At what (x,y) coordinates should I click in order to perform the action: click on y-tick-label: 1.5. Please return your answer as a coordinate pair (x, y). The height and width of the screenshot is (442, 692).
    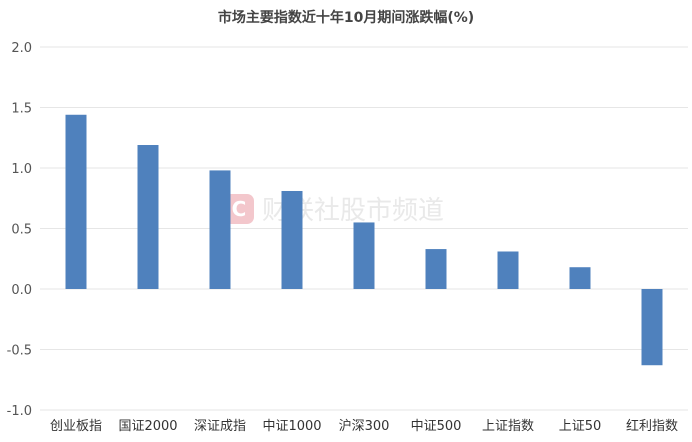
    Looking at the image, I should click on (21, 109).